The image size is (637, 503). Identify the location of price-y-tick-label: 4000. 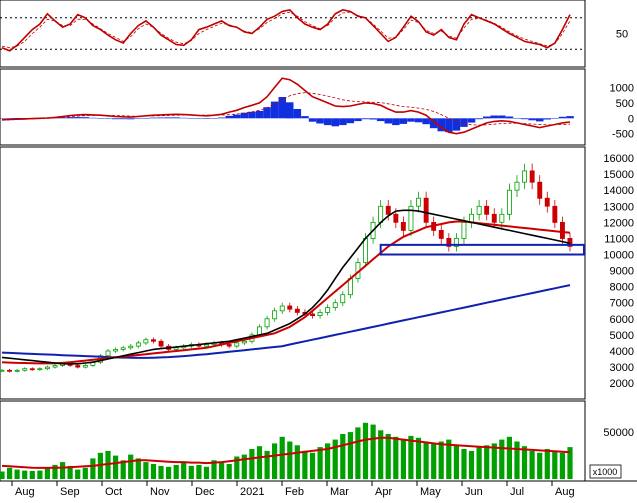
(622, 352).